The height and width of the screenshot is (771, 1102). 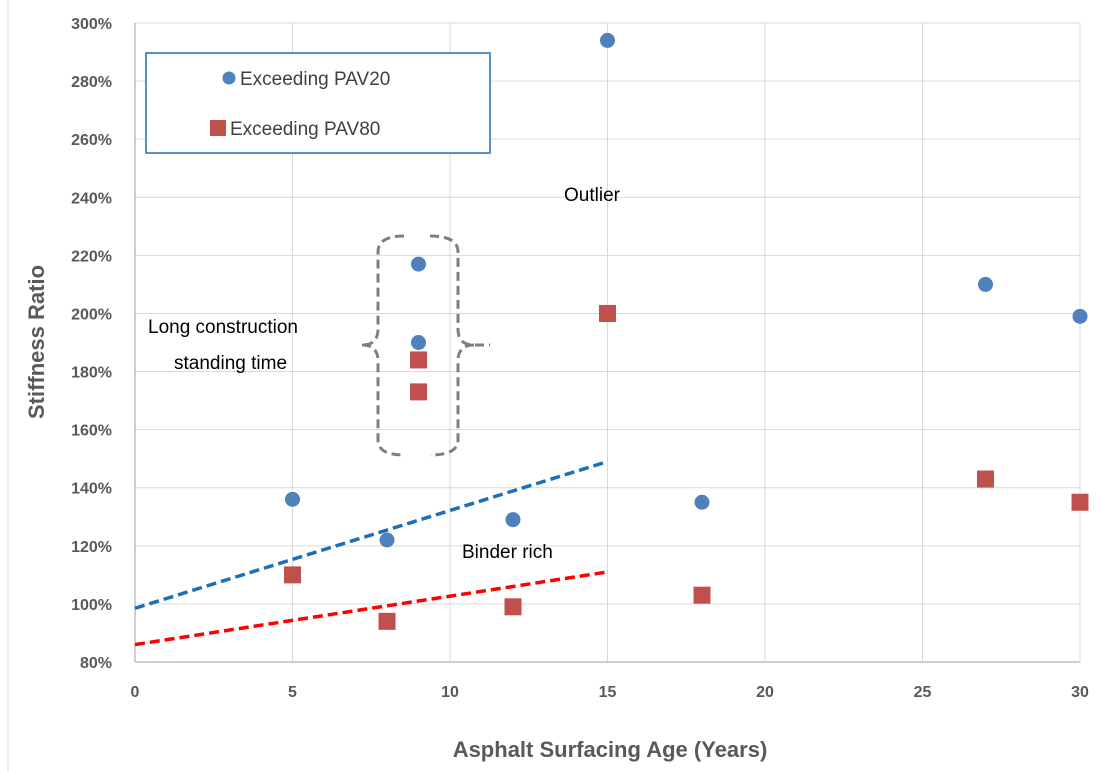 What do you see at coordinates (229, 78) in the screenshot?
I see `legend-marker-pav20` at bounding box center [229, 78].